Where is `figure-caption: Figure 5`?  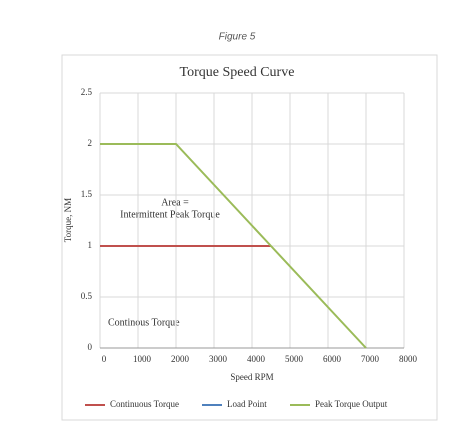 figure-caption: Figure 5 is located at coordinates (237, 37).